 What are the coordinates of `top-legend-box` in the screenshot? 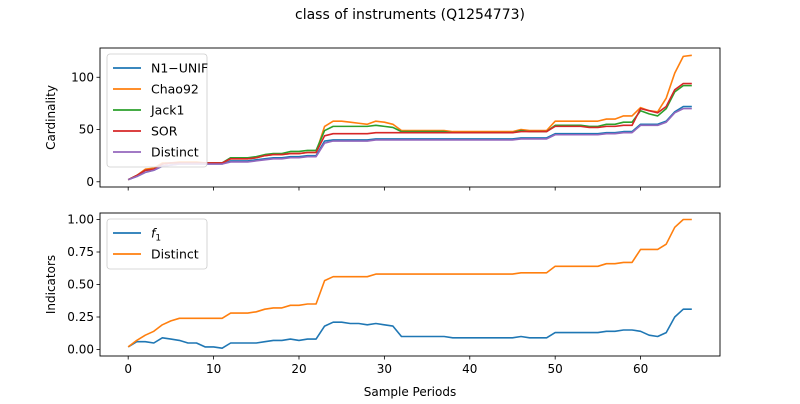 It's located at (157, 110).